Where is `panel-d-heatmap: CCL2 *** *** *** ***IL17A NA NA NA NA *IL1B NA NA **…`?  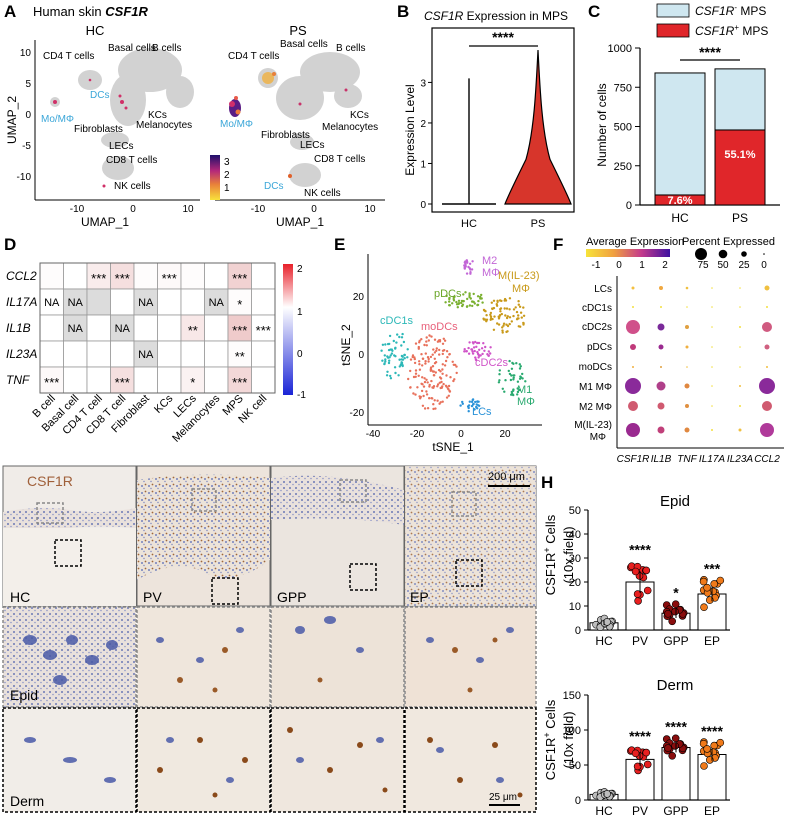
panel-d-heatmap: CCL2 *** *** *** ***IL17A NA NA NA NA *IL1B NA NA **… is located at coordinates (156, 353).